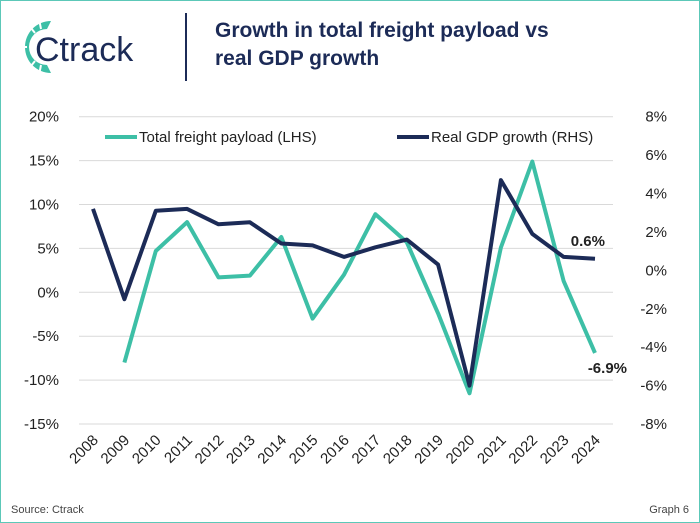  I want to click on left-axis-tick: 0%, so click(48, 292).